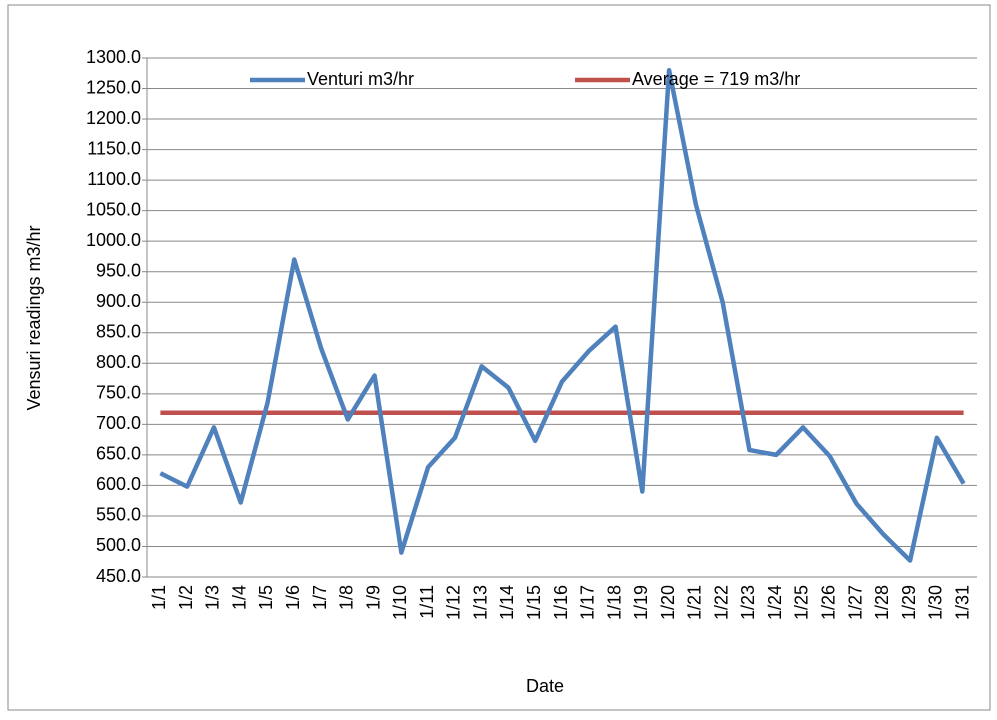  I want to click on y-tick-label: 700.0, so click(118, 423).